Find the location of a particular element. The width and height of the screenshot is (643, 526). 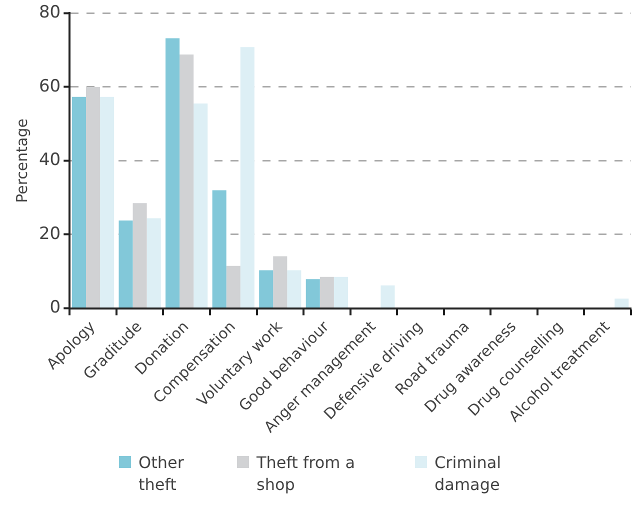

legend-label: Theft from a shop is located at coordinates (306, 474).